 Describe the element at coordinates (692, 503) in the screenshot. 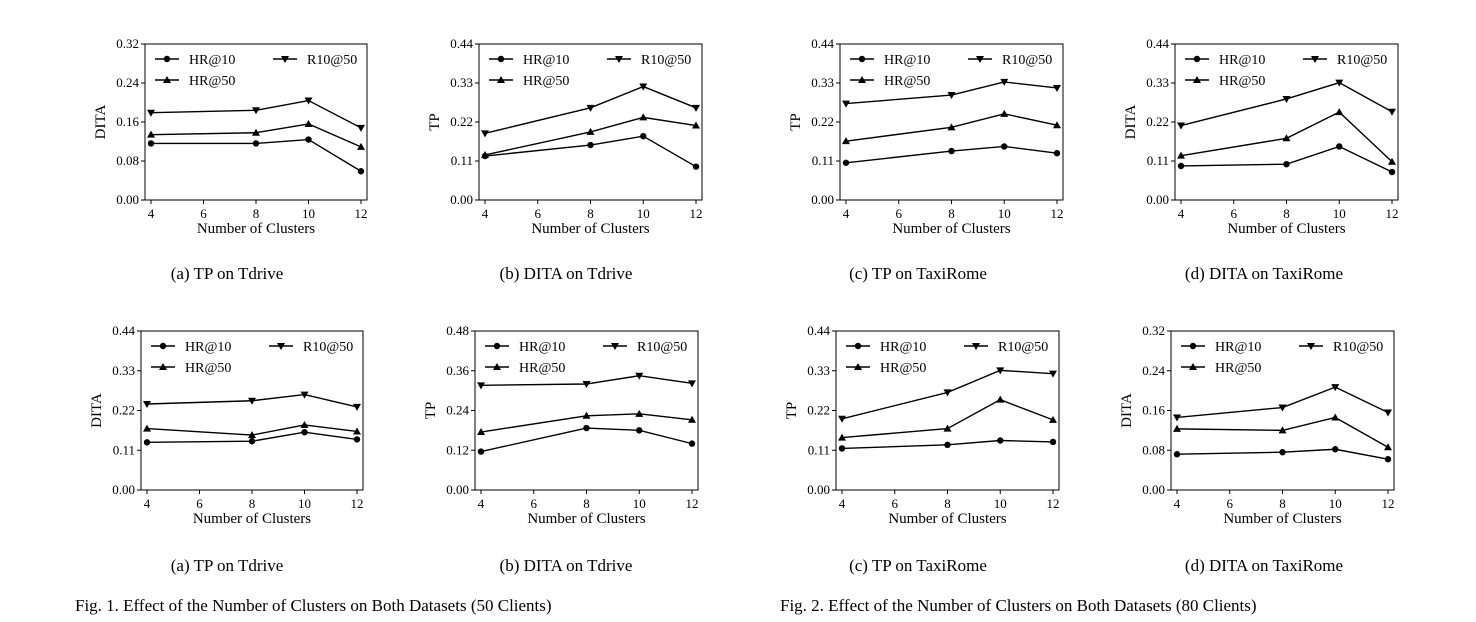

I see `x-tick-label: 12` at that location.